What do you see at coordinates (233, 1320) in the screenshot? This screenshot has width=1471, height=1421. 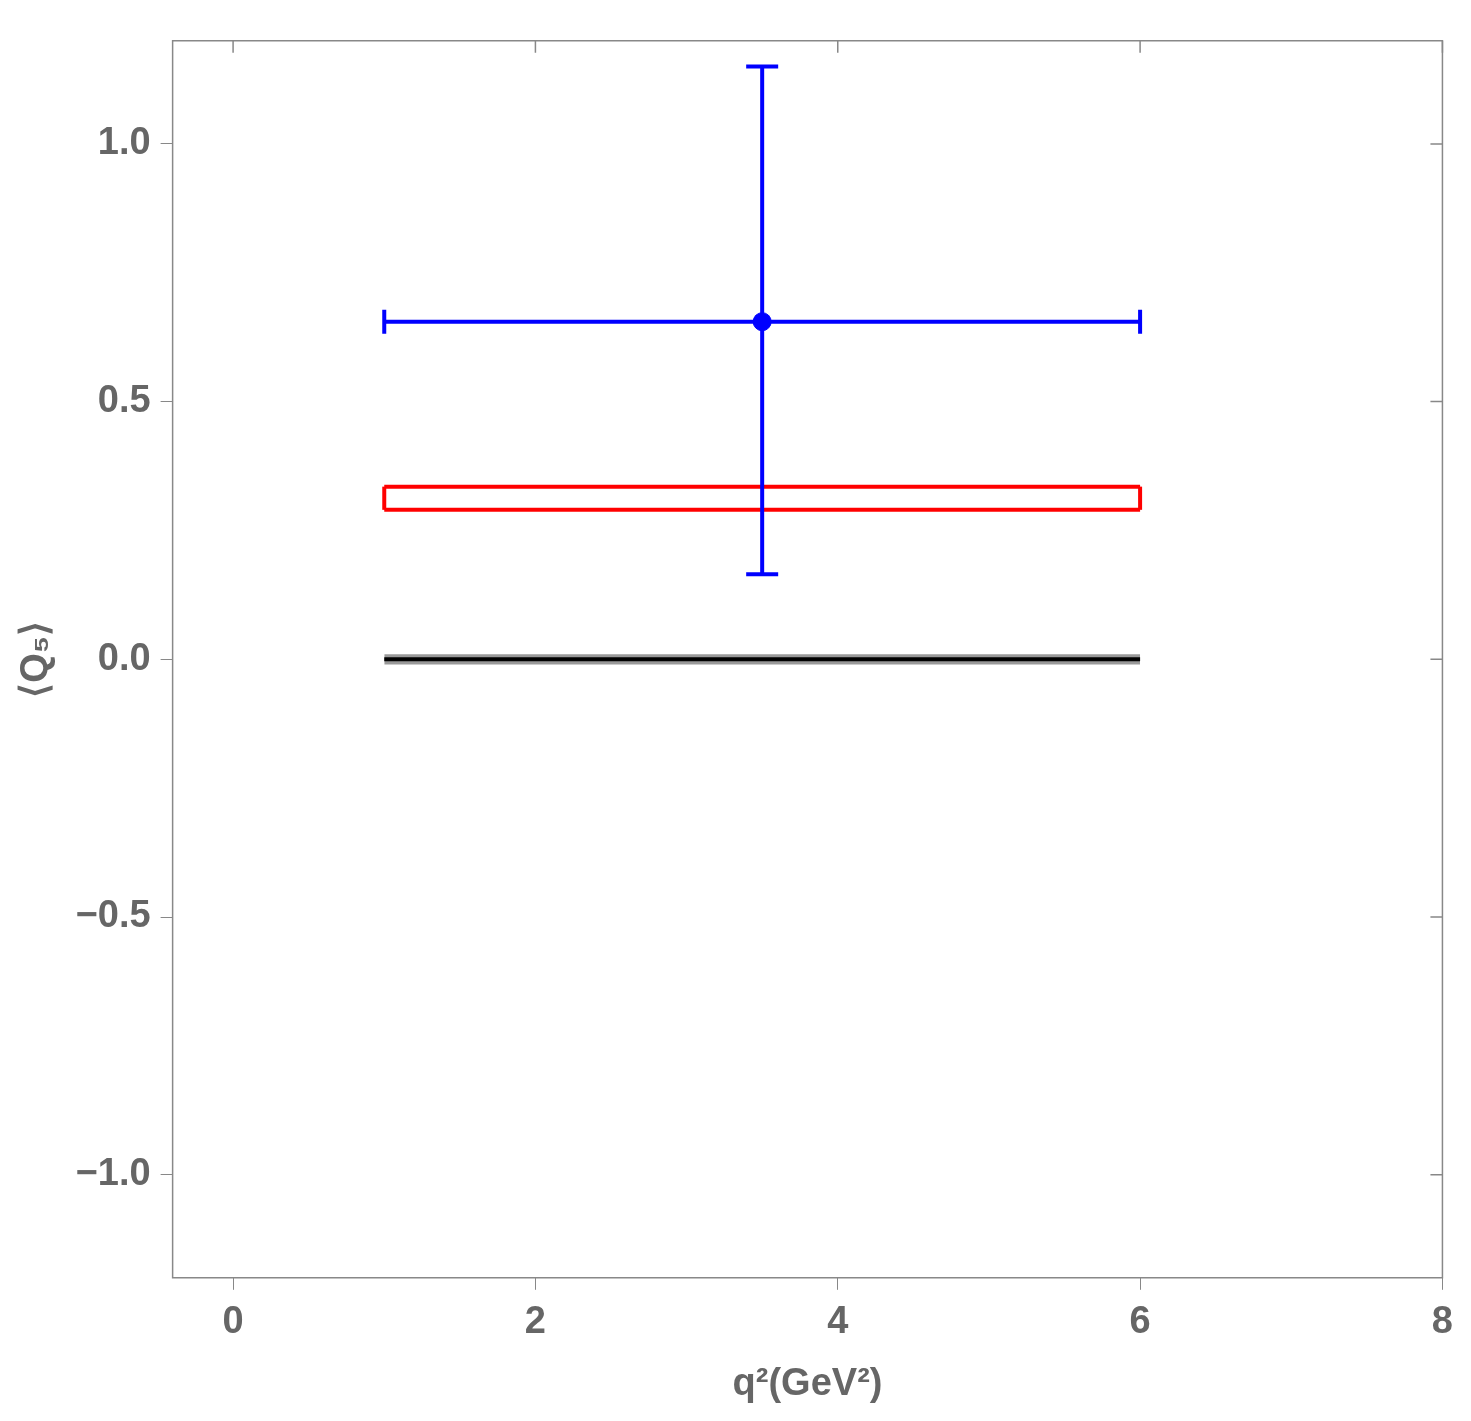 I see `x-tick-label: 0` at bounding box center [233, 1320].